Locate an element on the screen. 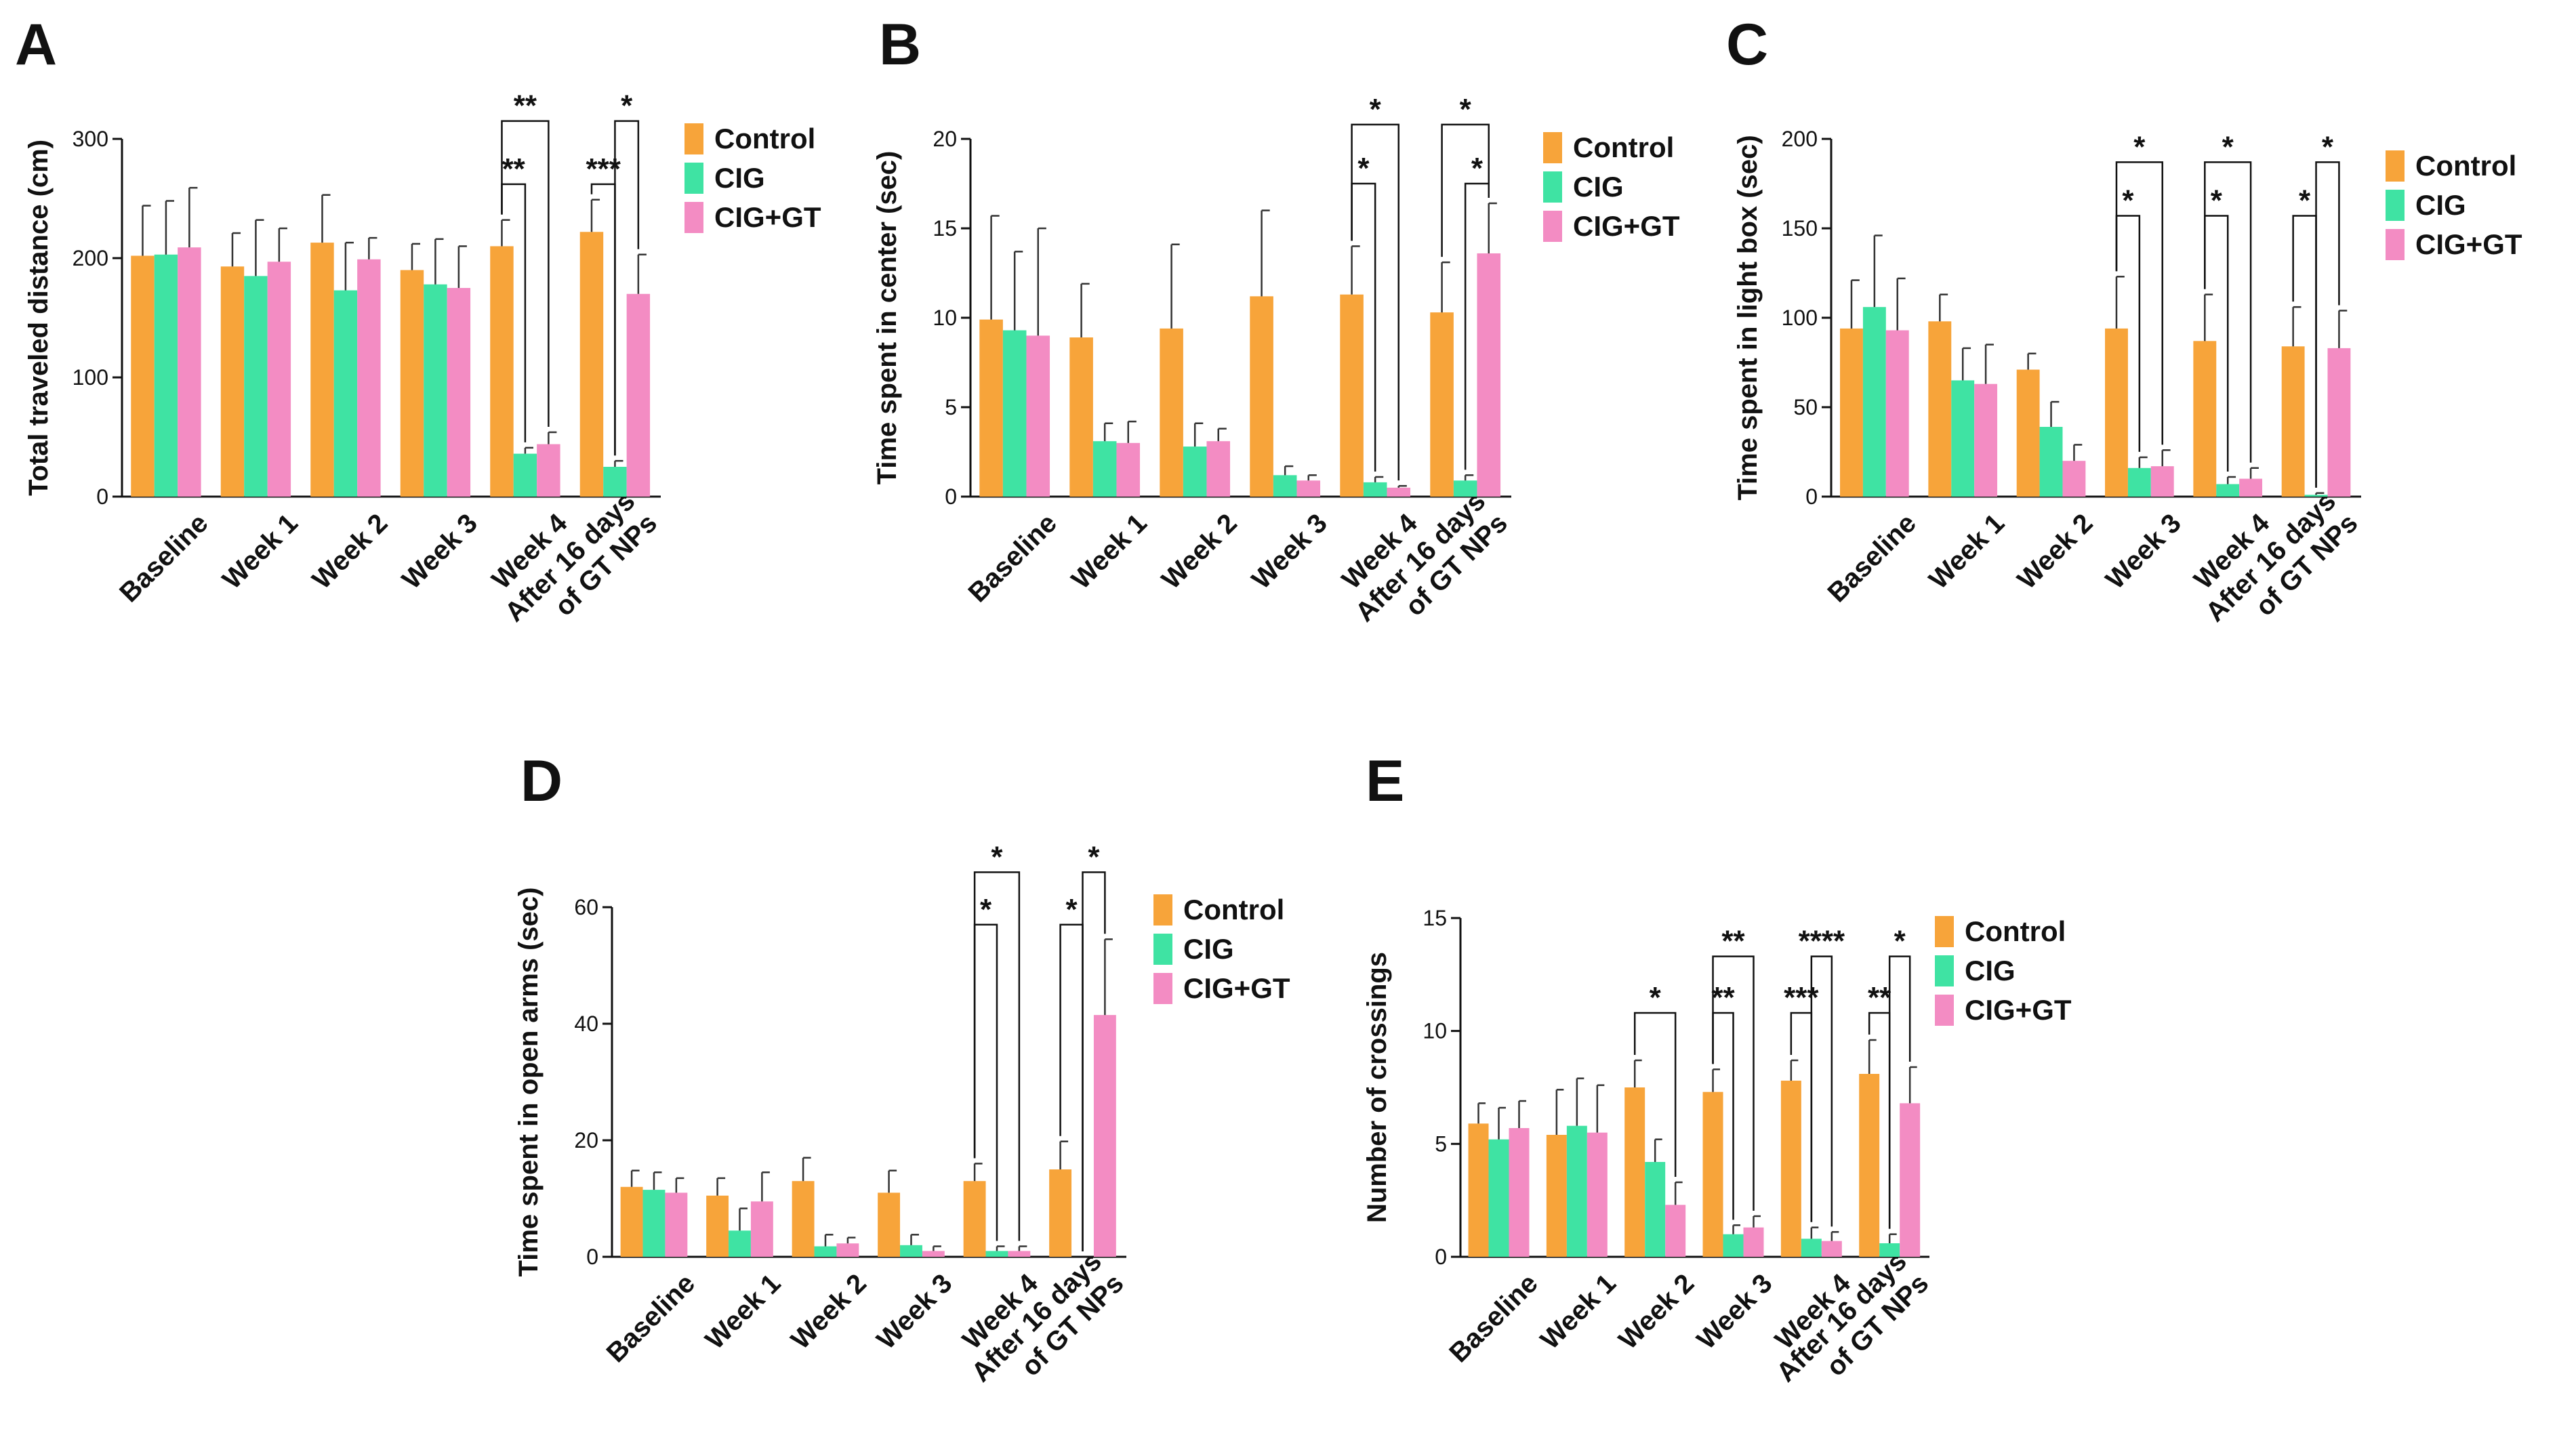  x-tick-label: Baseline is located at coordinates (1493, 1318).